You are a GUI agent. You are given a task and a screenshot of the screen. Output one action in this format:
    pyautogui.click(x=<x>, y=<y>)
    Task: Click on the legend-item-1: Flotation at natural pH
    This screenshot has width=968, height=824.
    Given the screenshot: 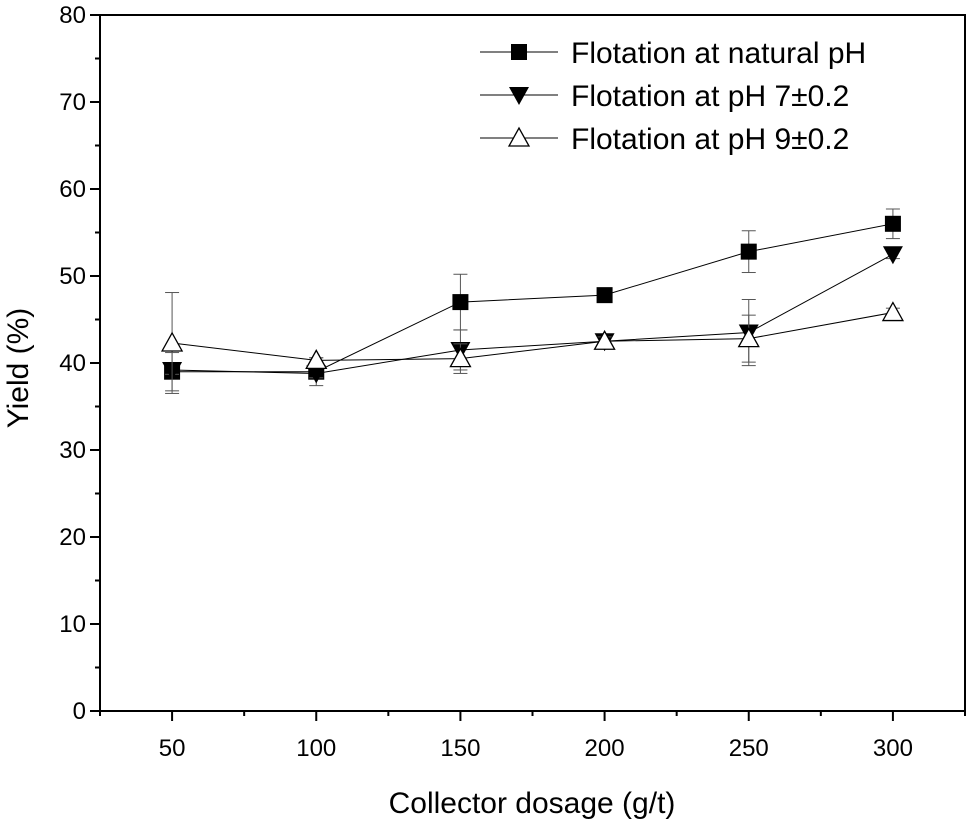 What is the action you would take?
    pyautogui.click(x=673, y=53)
    